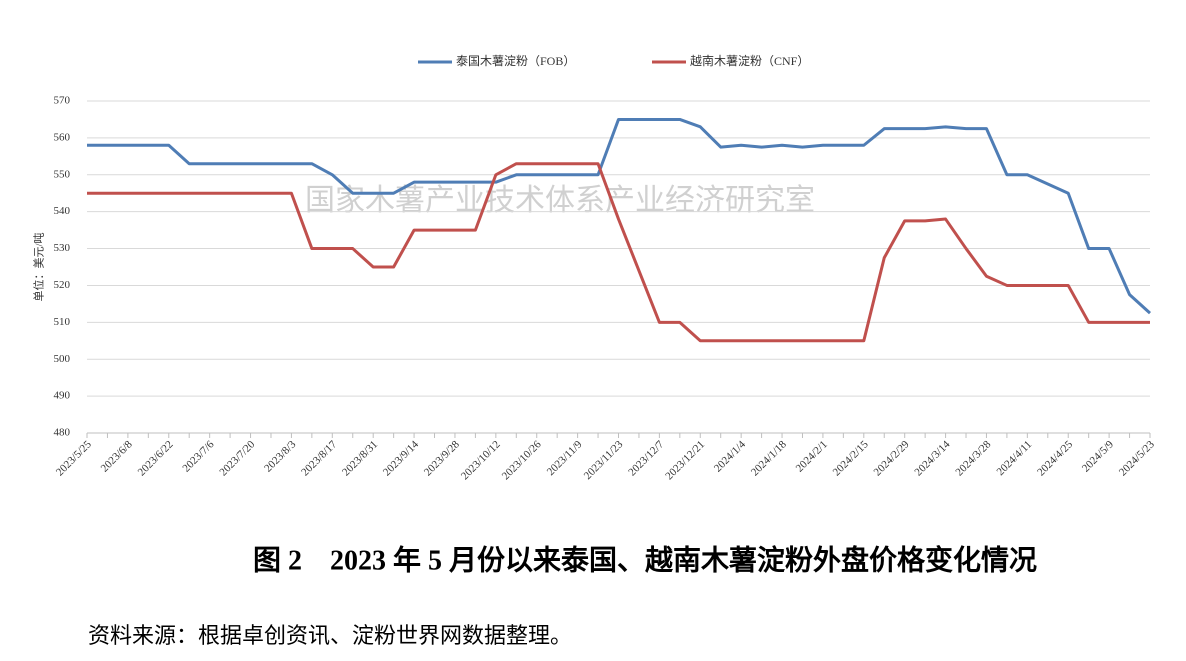  Describe the element at coordinates (515, 61) in the screenshot. I see `legend-label: 泰国木薯淀粉（FOB）` at that location.